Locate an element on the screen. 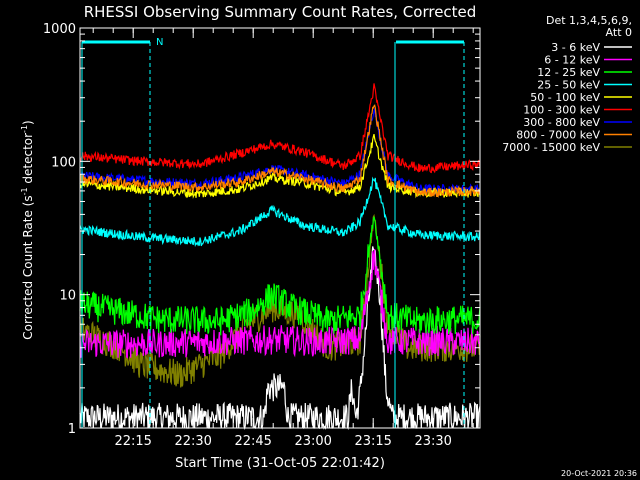  x-axis-label: Start Time (31-Oct-05 22:01:42) is located at coordinates (280, 463).